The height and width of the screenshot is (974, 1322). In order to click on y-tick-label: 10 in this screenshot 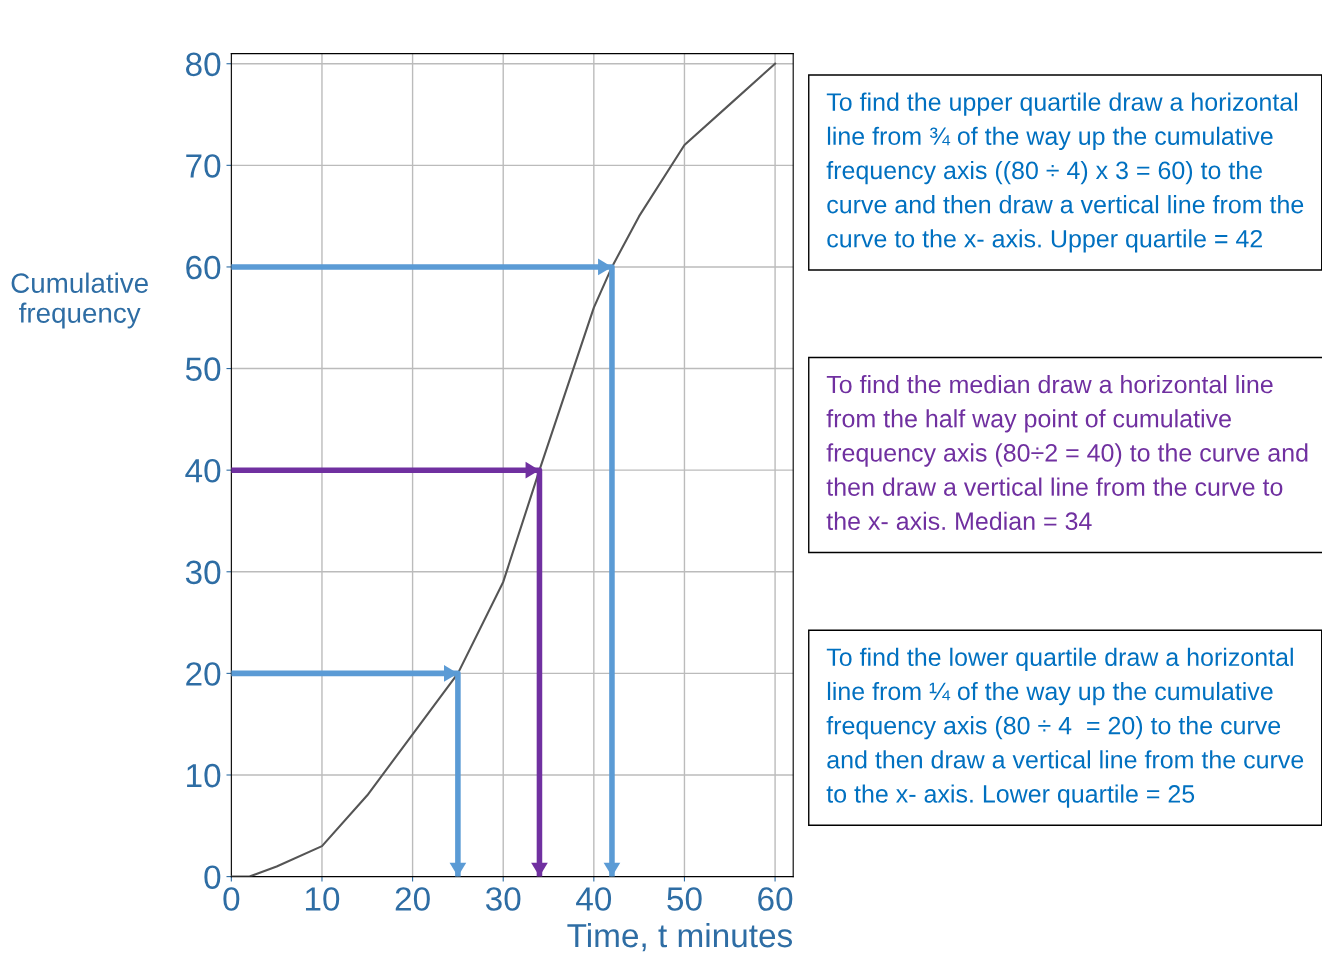, I will do `click(204, 775)`.